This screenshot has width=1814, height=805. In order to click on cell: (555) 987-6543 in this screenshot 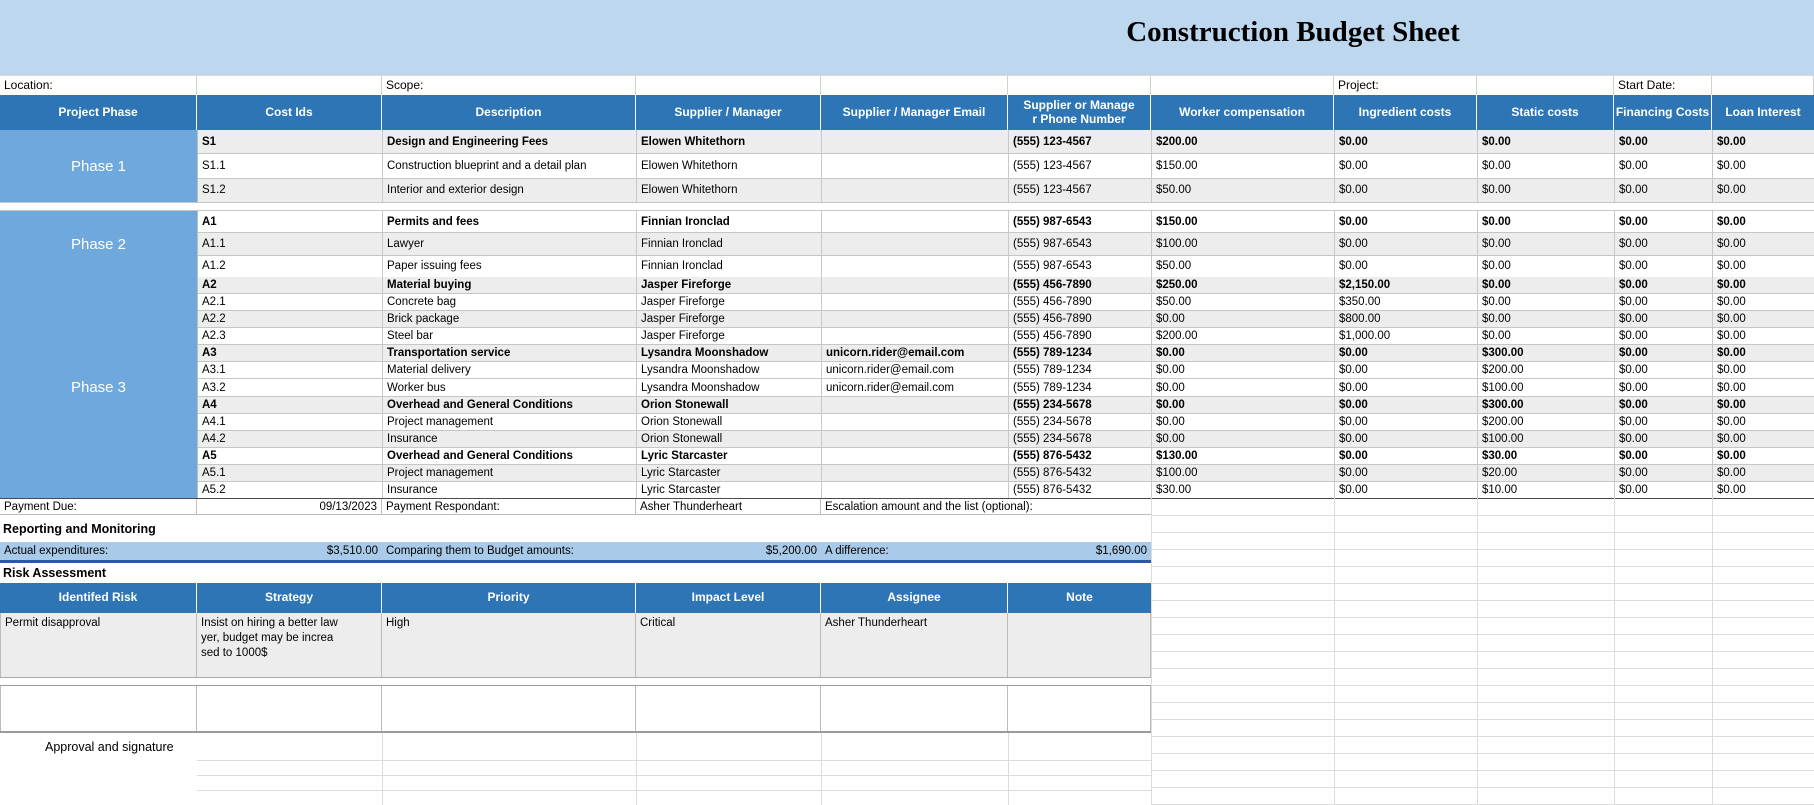, I will do `click(1080, 244)`.